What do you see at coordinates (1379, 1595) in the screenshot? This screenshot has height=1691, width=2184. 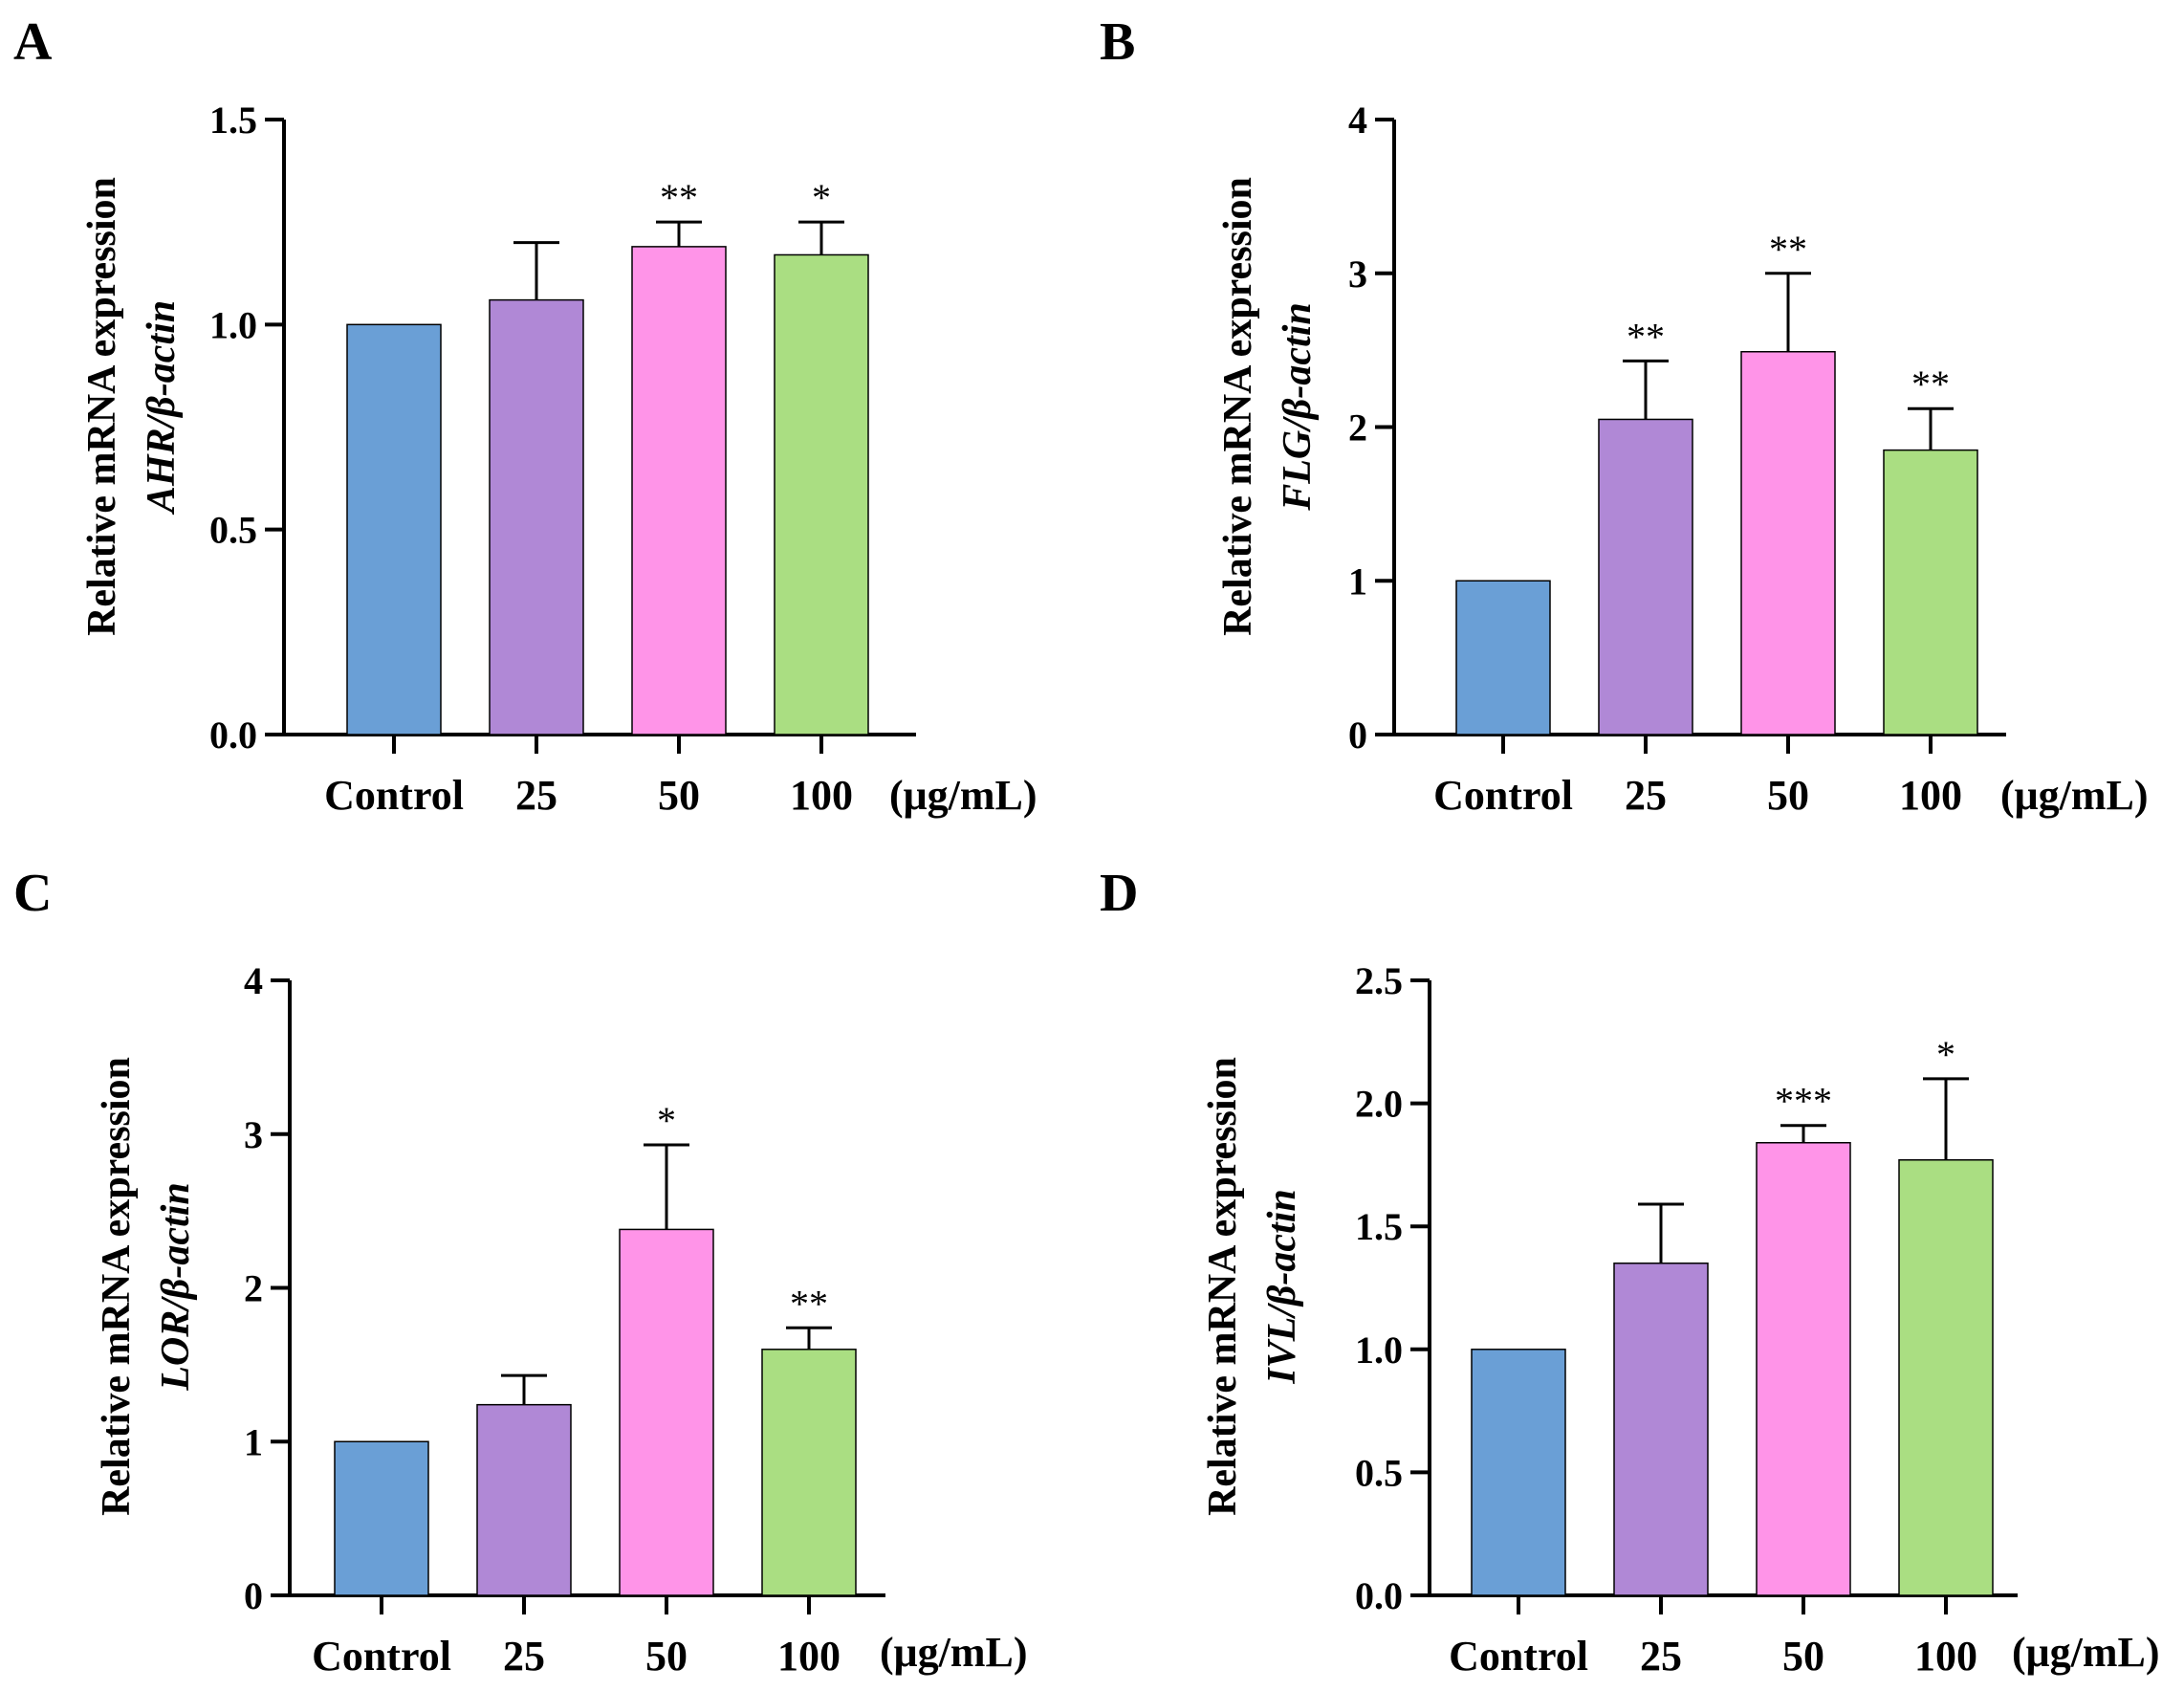 I see `y-tick-label-d: 0.0` at bounding box center [1379, 1595].